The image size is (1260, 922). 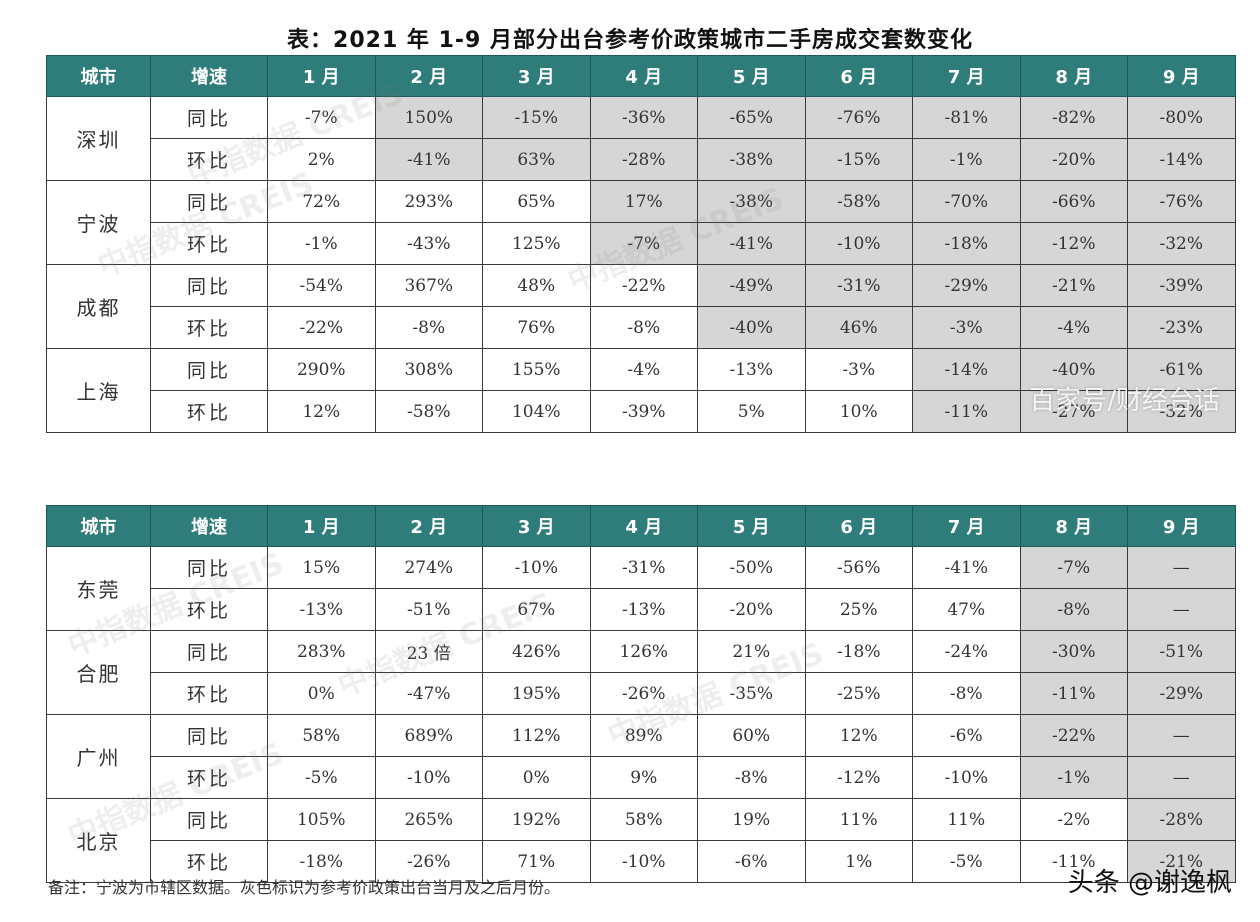 What do you see at coordinates (751, 76) in the screenshot?
I see `header-month: 5 月` at bounding box center [751, 76].